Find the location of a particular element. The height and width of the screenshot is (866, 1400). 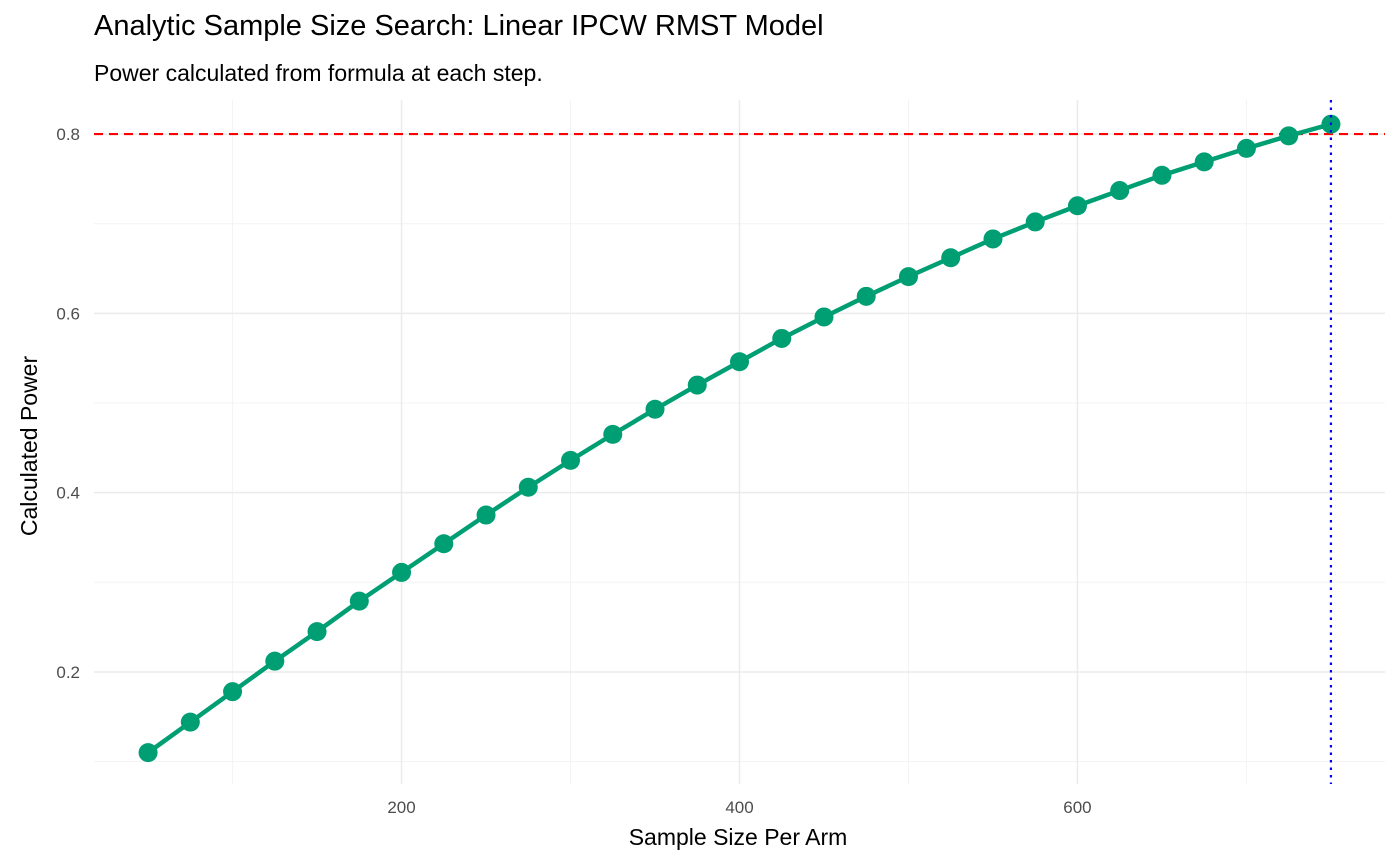

y-tick-label: 0.6 is located at coordinates (68, 313).